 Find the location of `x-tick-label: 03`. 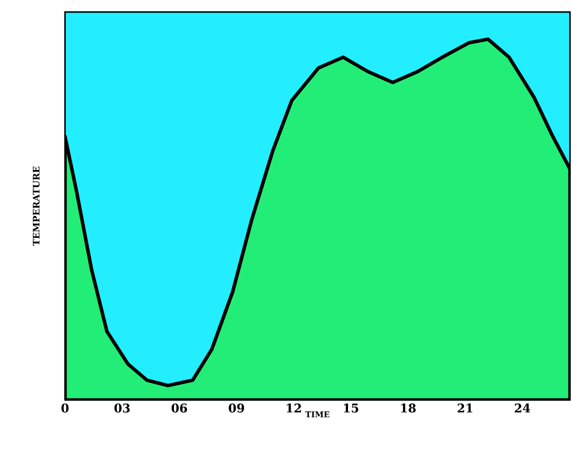

x-tick-label: 03 is located at coordinates (122, 408).